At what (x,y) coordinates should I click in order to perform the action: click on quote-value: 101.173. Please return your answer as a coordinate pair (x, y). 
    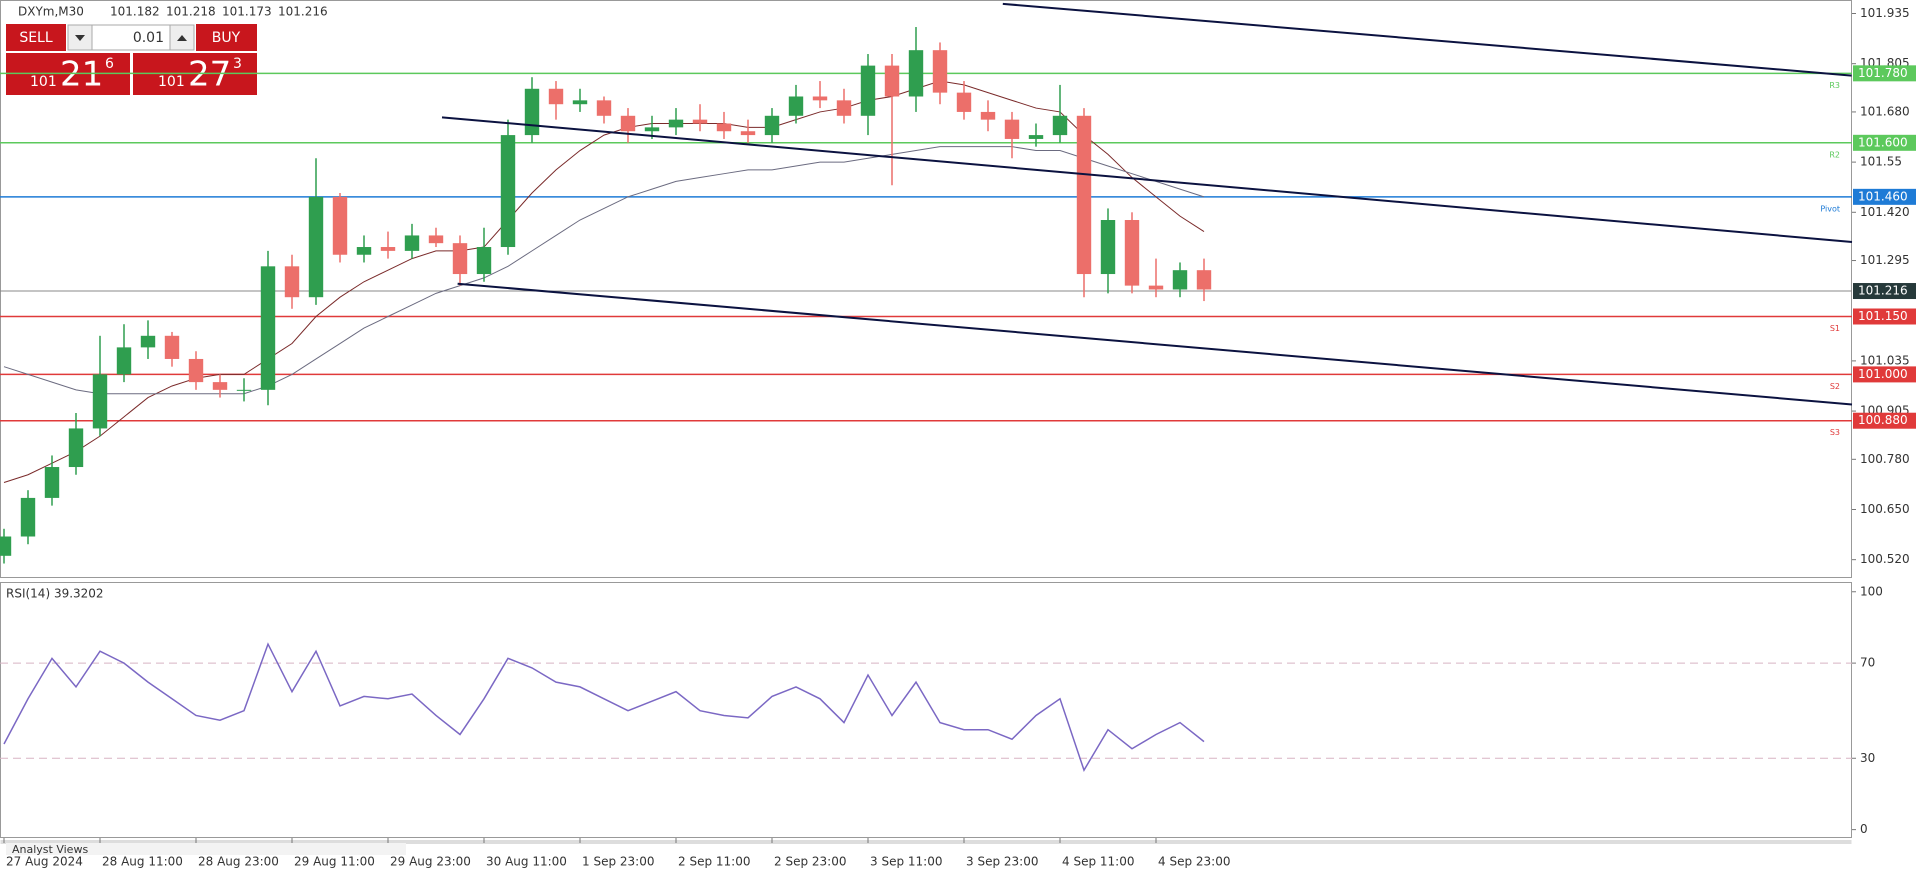
    Looking at the image, I should click on (247, 12).